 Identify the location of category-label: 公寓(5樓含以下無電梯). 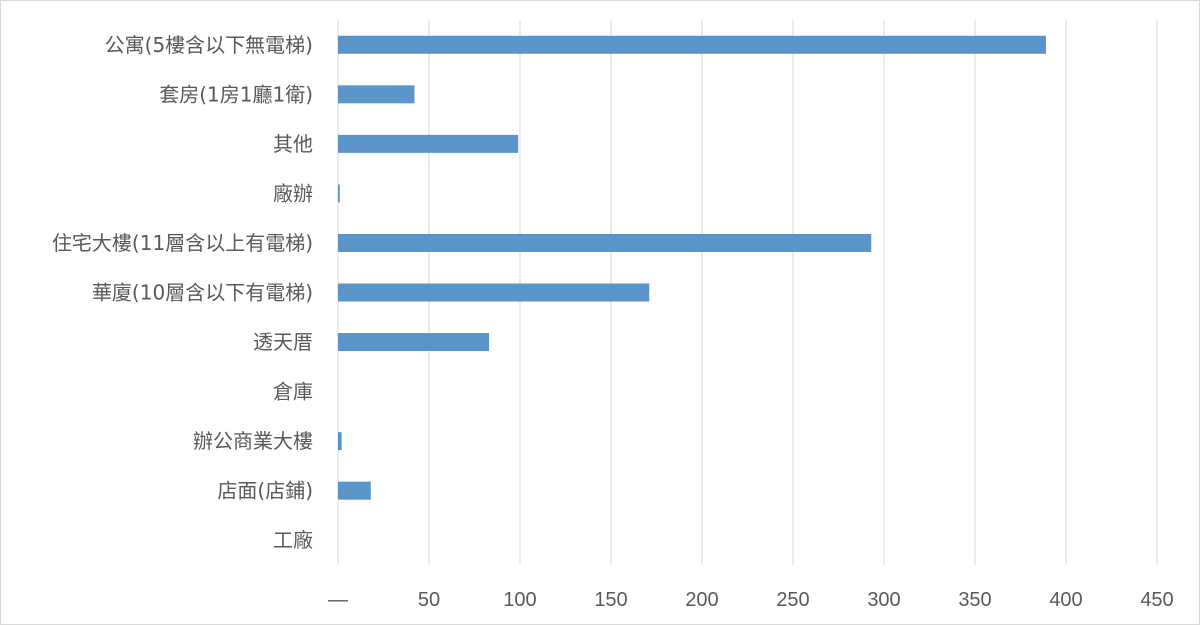
(209, 45).